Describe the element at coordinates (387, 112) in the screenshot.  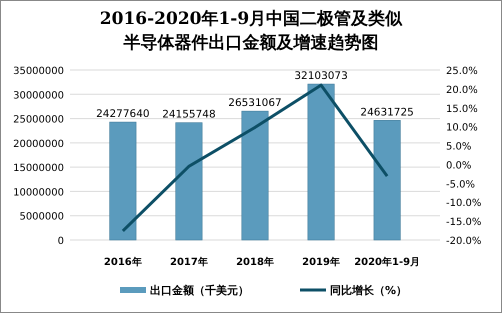
I see `data-label: 24631725` at that location.